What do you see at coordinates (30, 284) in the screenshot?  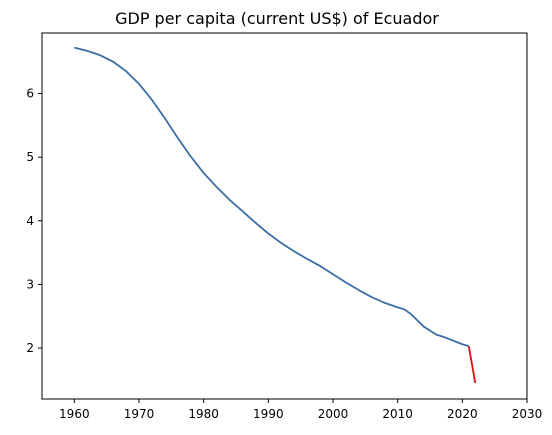 I see `y-tick-label: 3` at bounding box center [30, 284].